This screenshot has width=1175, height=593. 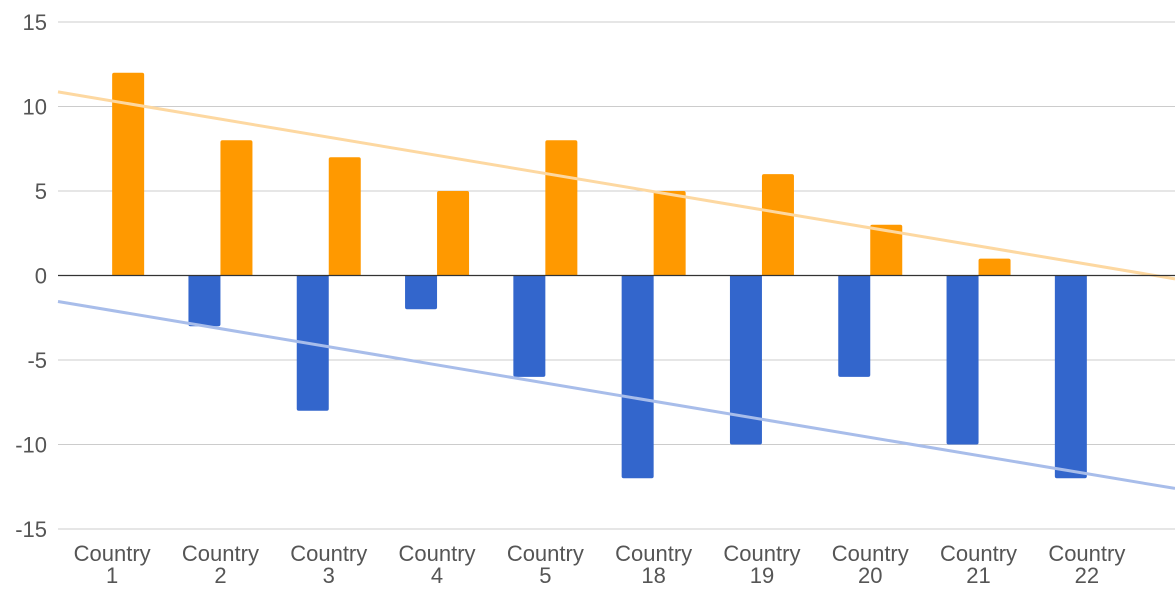 What do you see at coordinates (328, 564) in the screenshot?
I see `x-tick-label: Country 3` at bounding box center [328, 564].